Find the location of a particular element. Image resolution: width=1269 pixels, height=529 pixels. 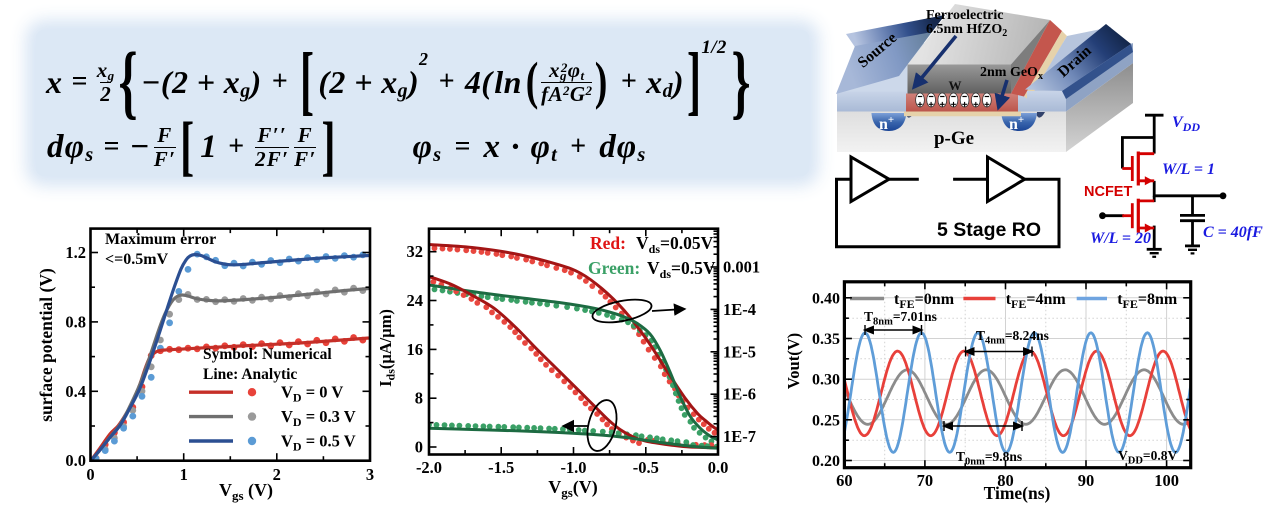

svg-text: -1.0 is located at coordinates (573, 467).